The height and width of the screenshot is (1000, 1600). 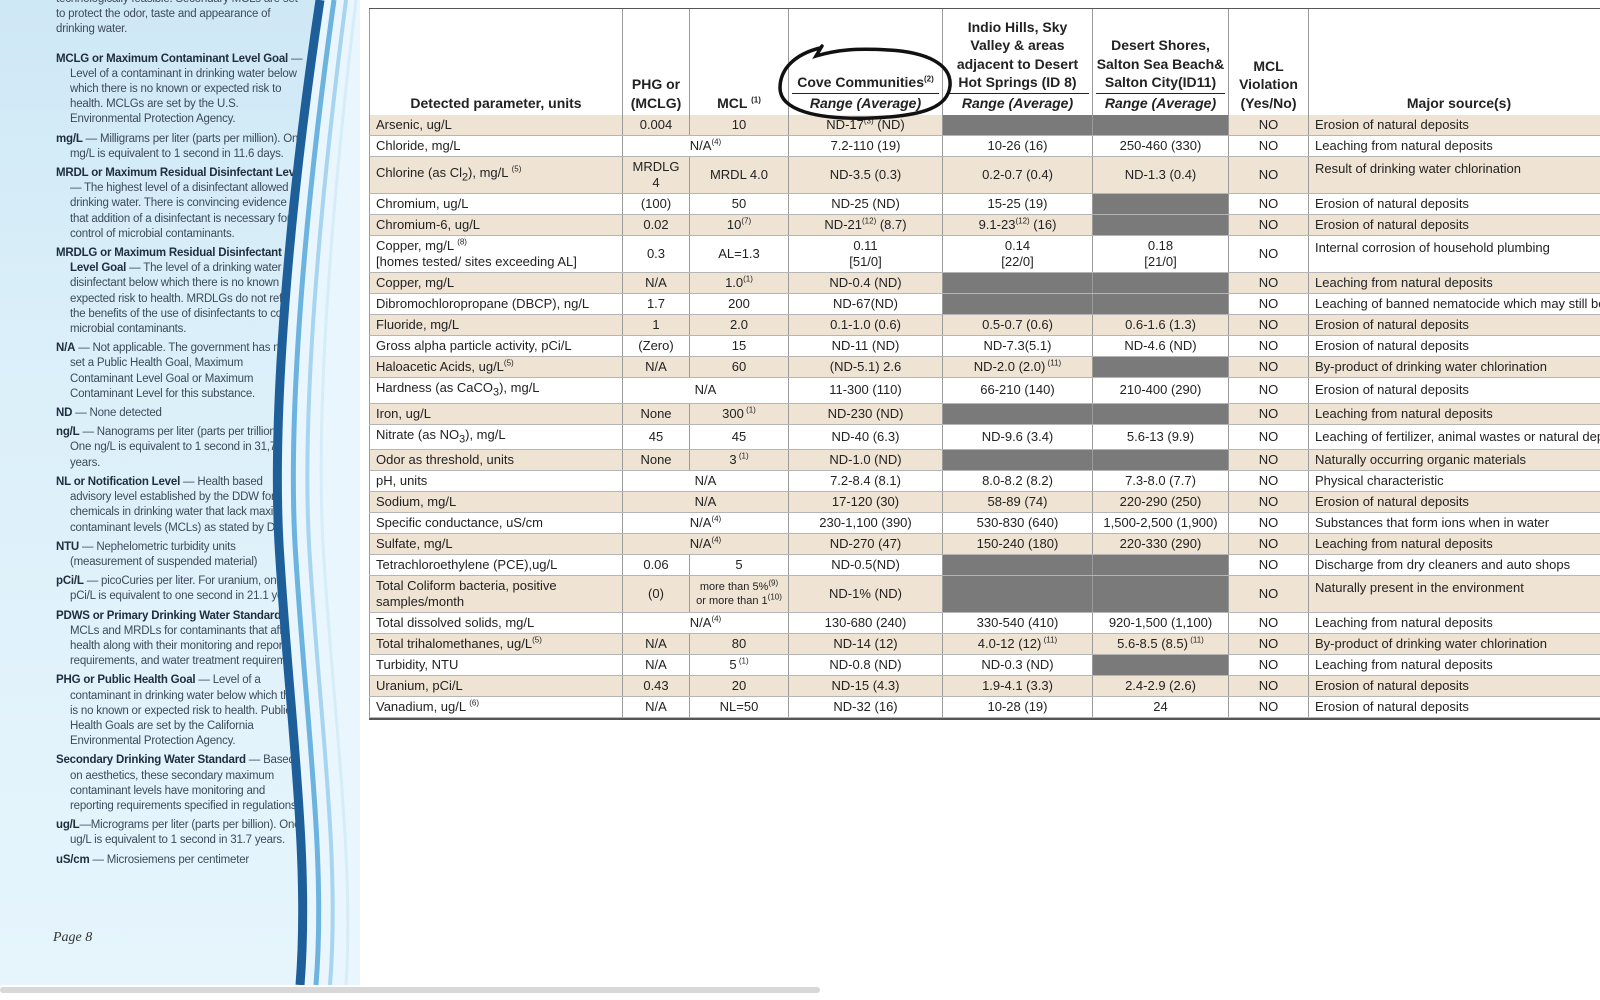 What do you see at coordinates (656, 62) in the screenshot?
I see `header-phg: PHG or (MCLG)` at bounding box center [656, 62].